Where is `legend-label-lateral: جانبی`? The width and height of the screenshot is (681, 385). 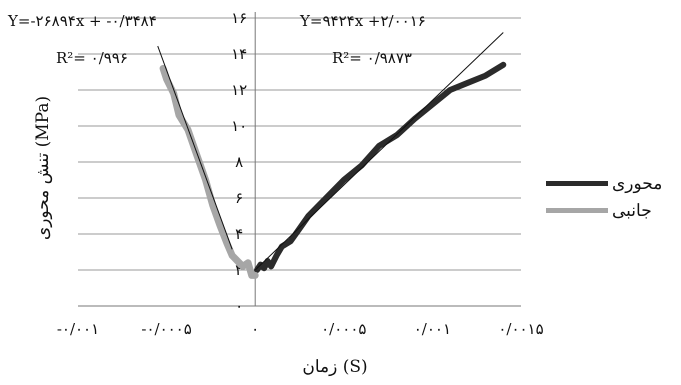 legend-label-lateral: جانبی is located at coordinates (632, 211).